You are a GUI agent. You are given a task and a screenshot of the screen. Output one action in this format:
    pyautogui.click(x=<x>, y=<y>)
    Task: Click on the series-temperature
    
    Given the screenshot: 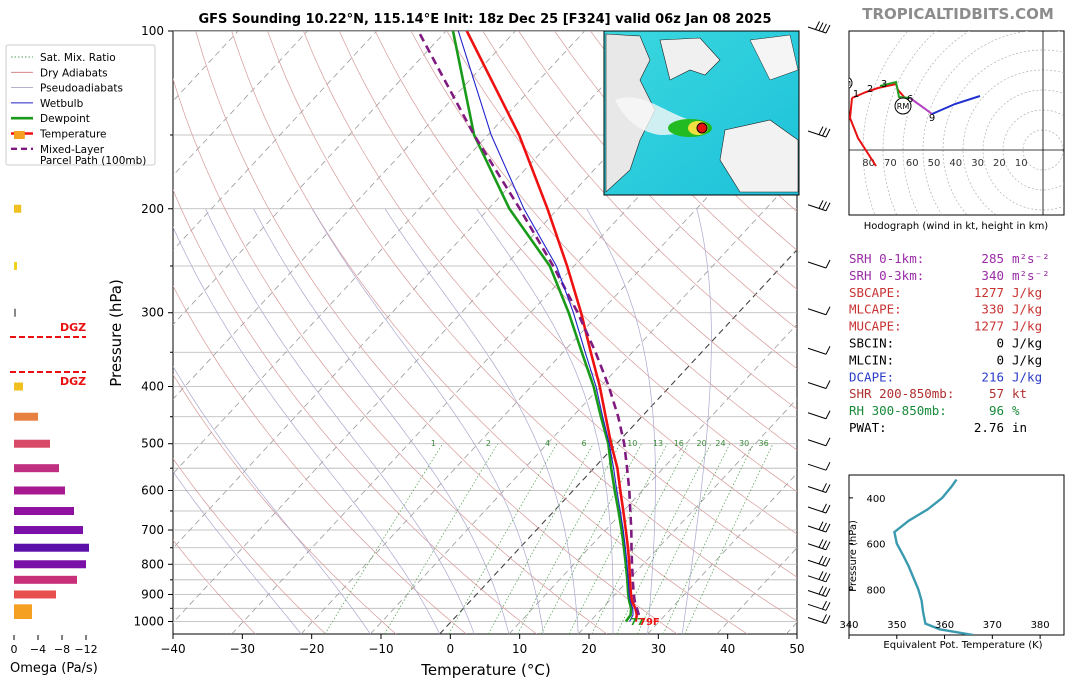 What is the action you would take?
    pyautogui.click(x=552, y=326)
    